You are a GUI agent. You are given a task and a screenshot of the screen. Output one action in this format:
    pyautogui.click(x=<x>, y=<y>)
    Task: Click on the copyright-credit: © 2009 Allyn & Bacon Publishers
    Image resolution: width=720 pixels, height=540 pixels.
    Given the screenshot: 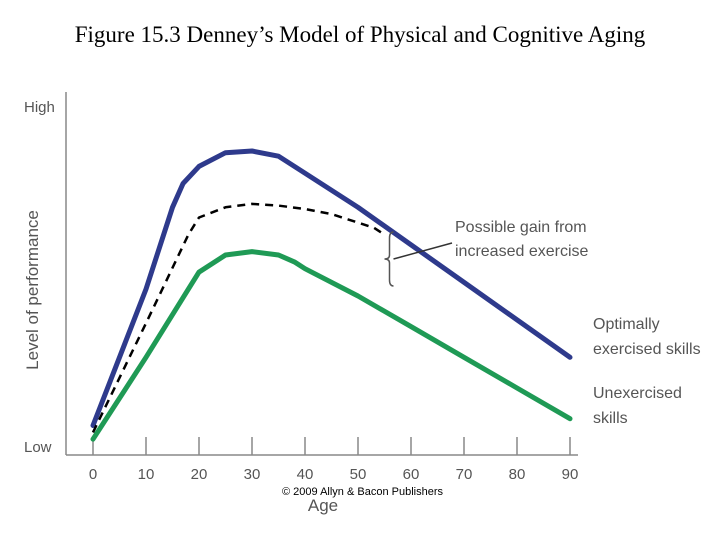 What is the action you would take?
    pyautogui.click(x=362, y=492)
    